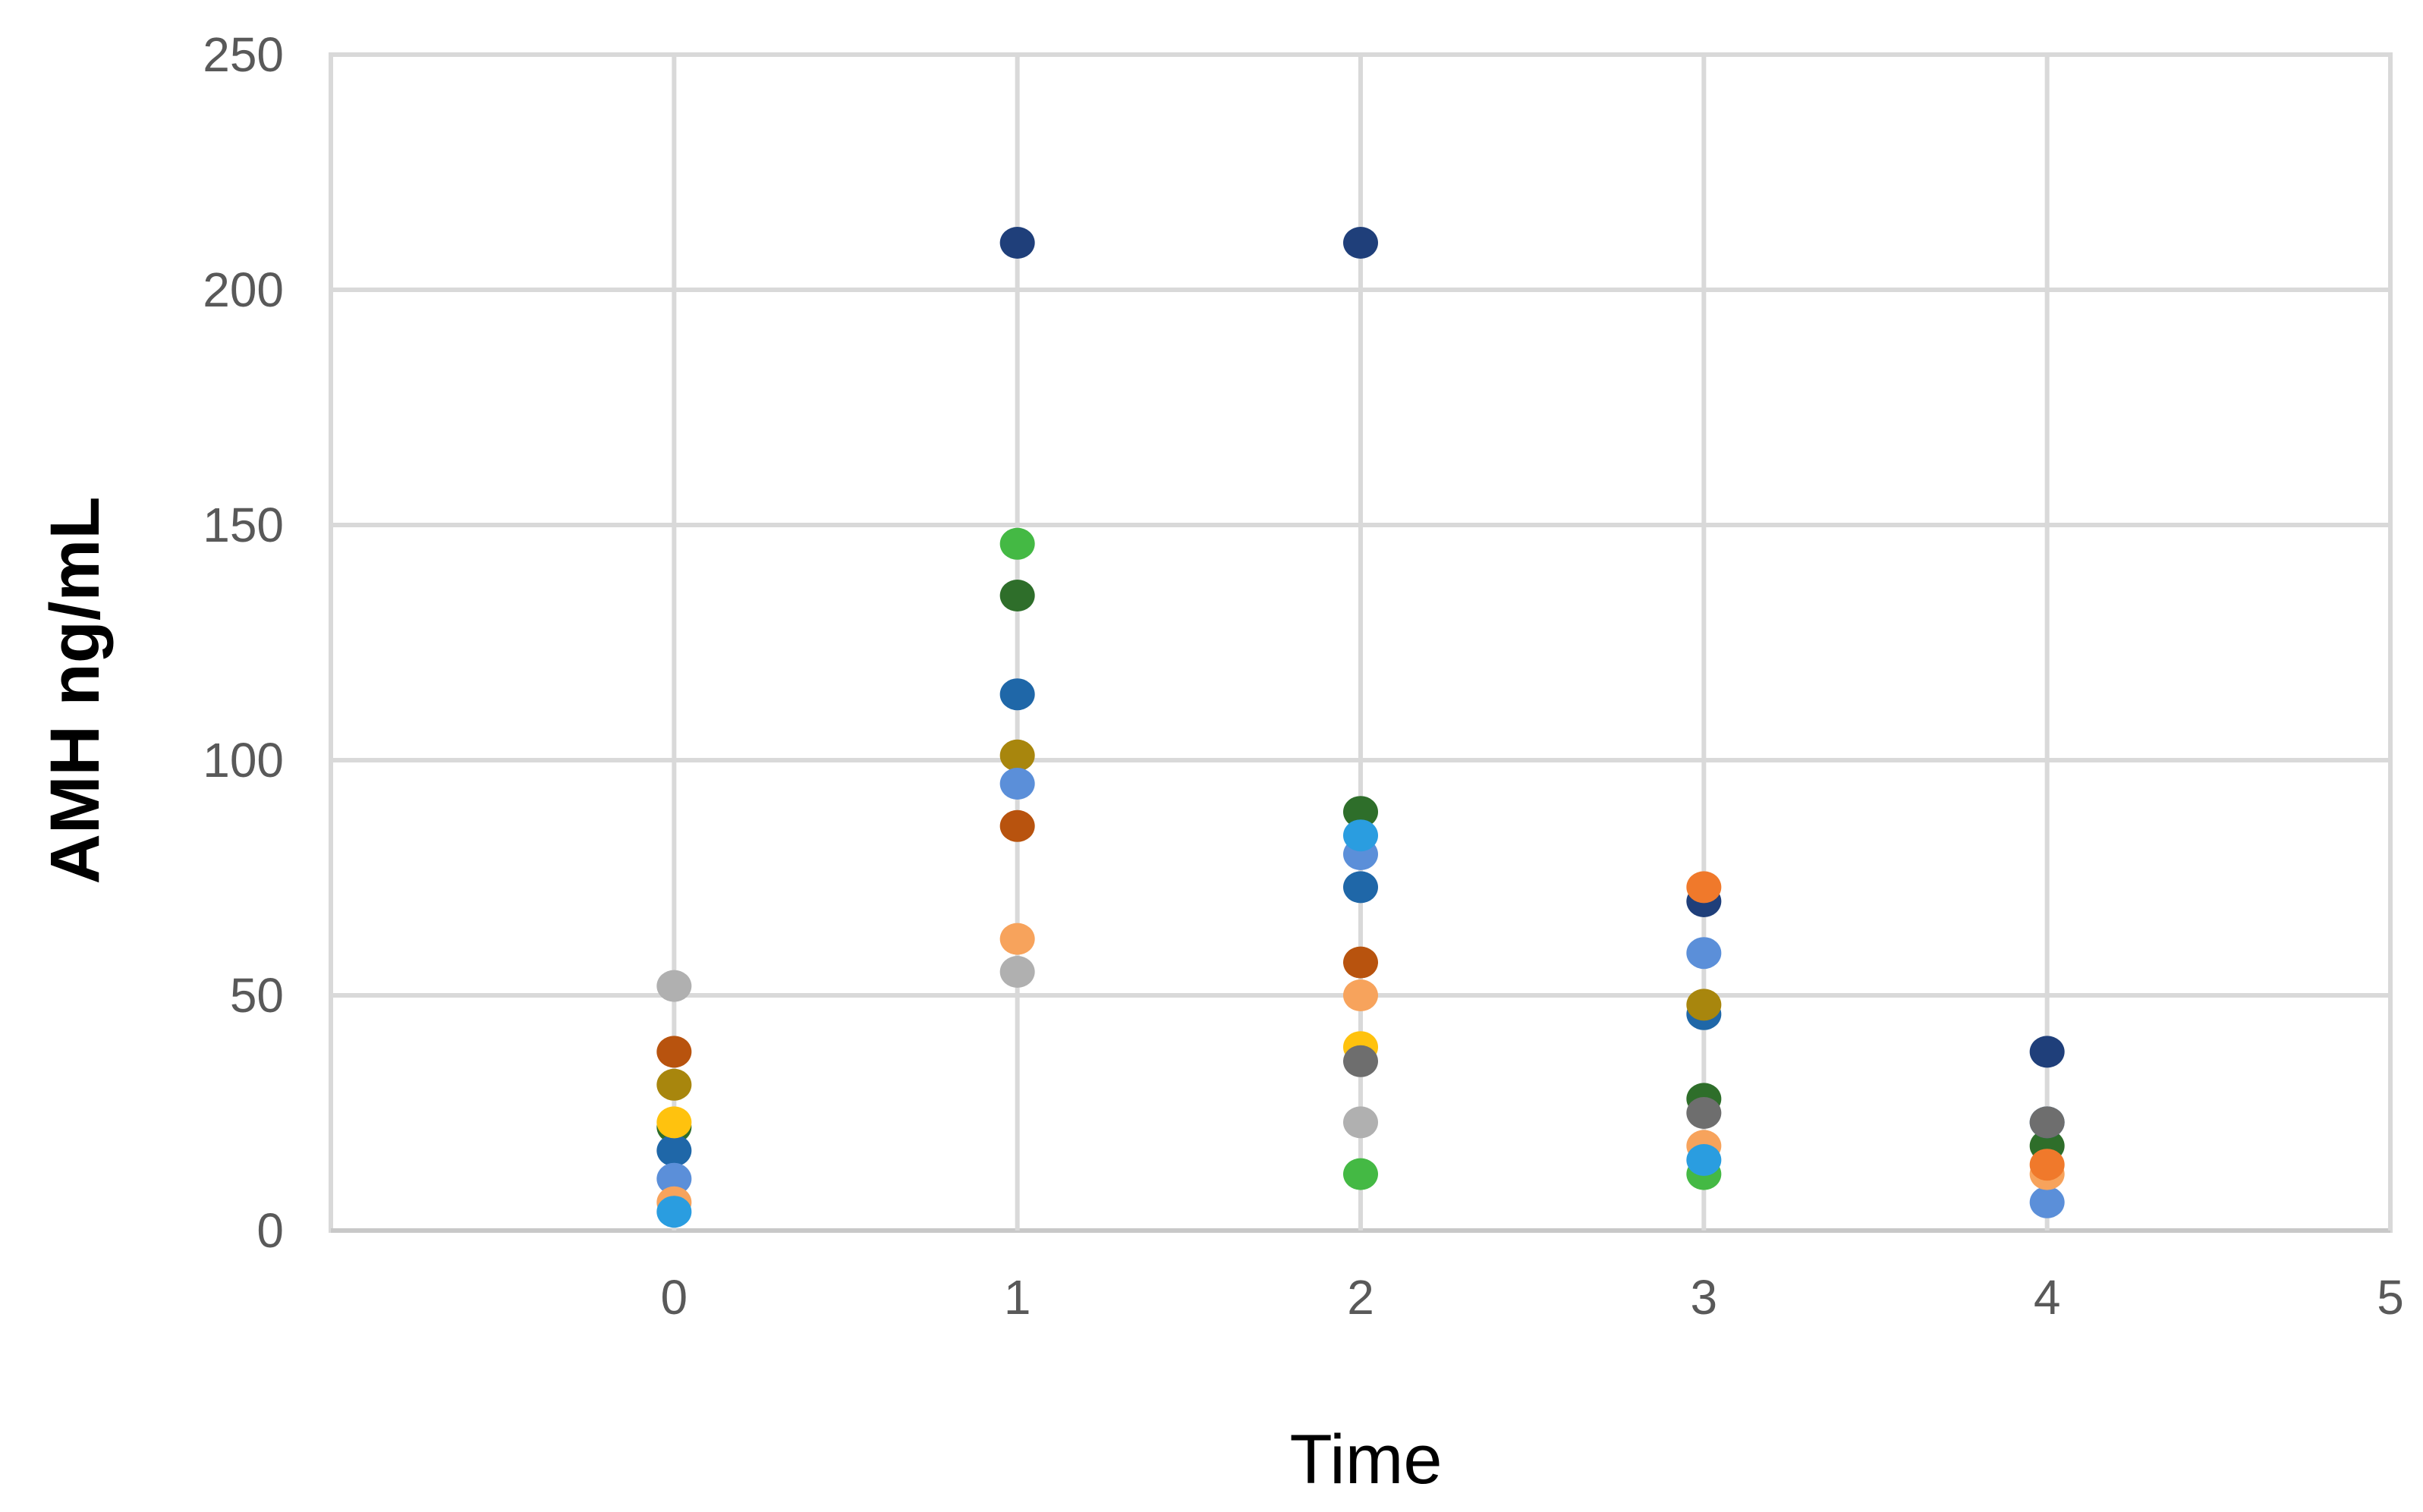  I want to click on y-tick-label: 250, so click(243, 54).